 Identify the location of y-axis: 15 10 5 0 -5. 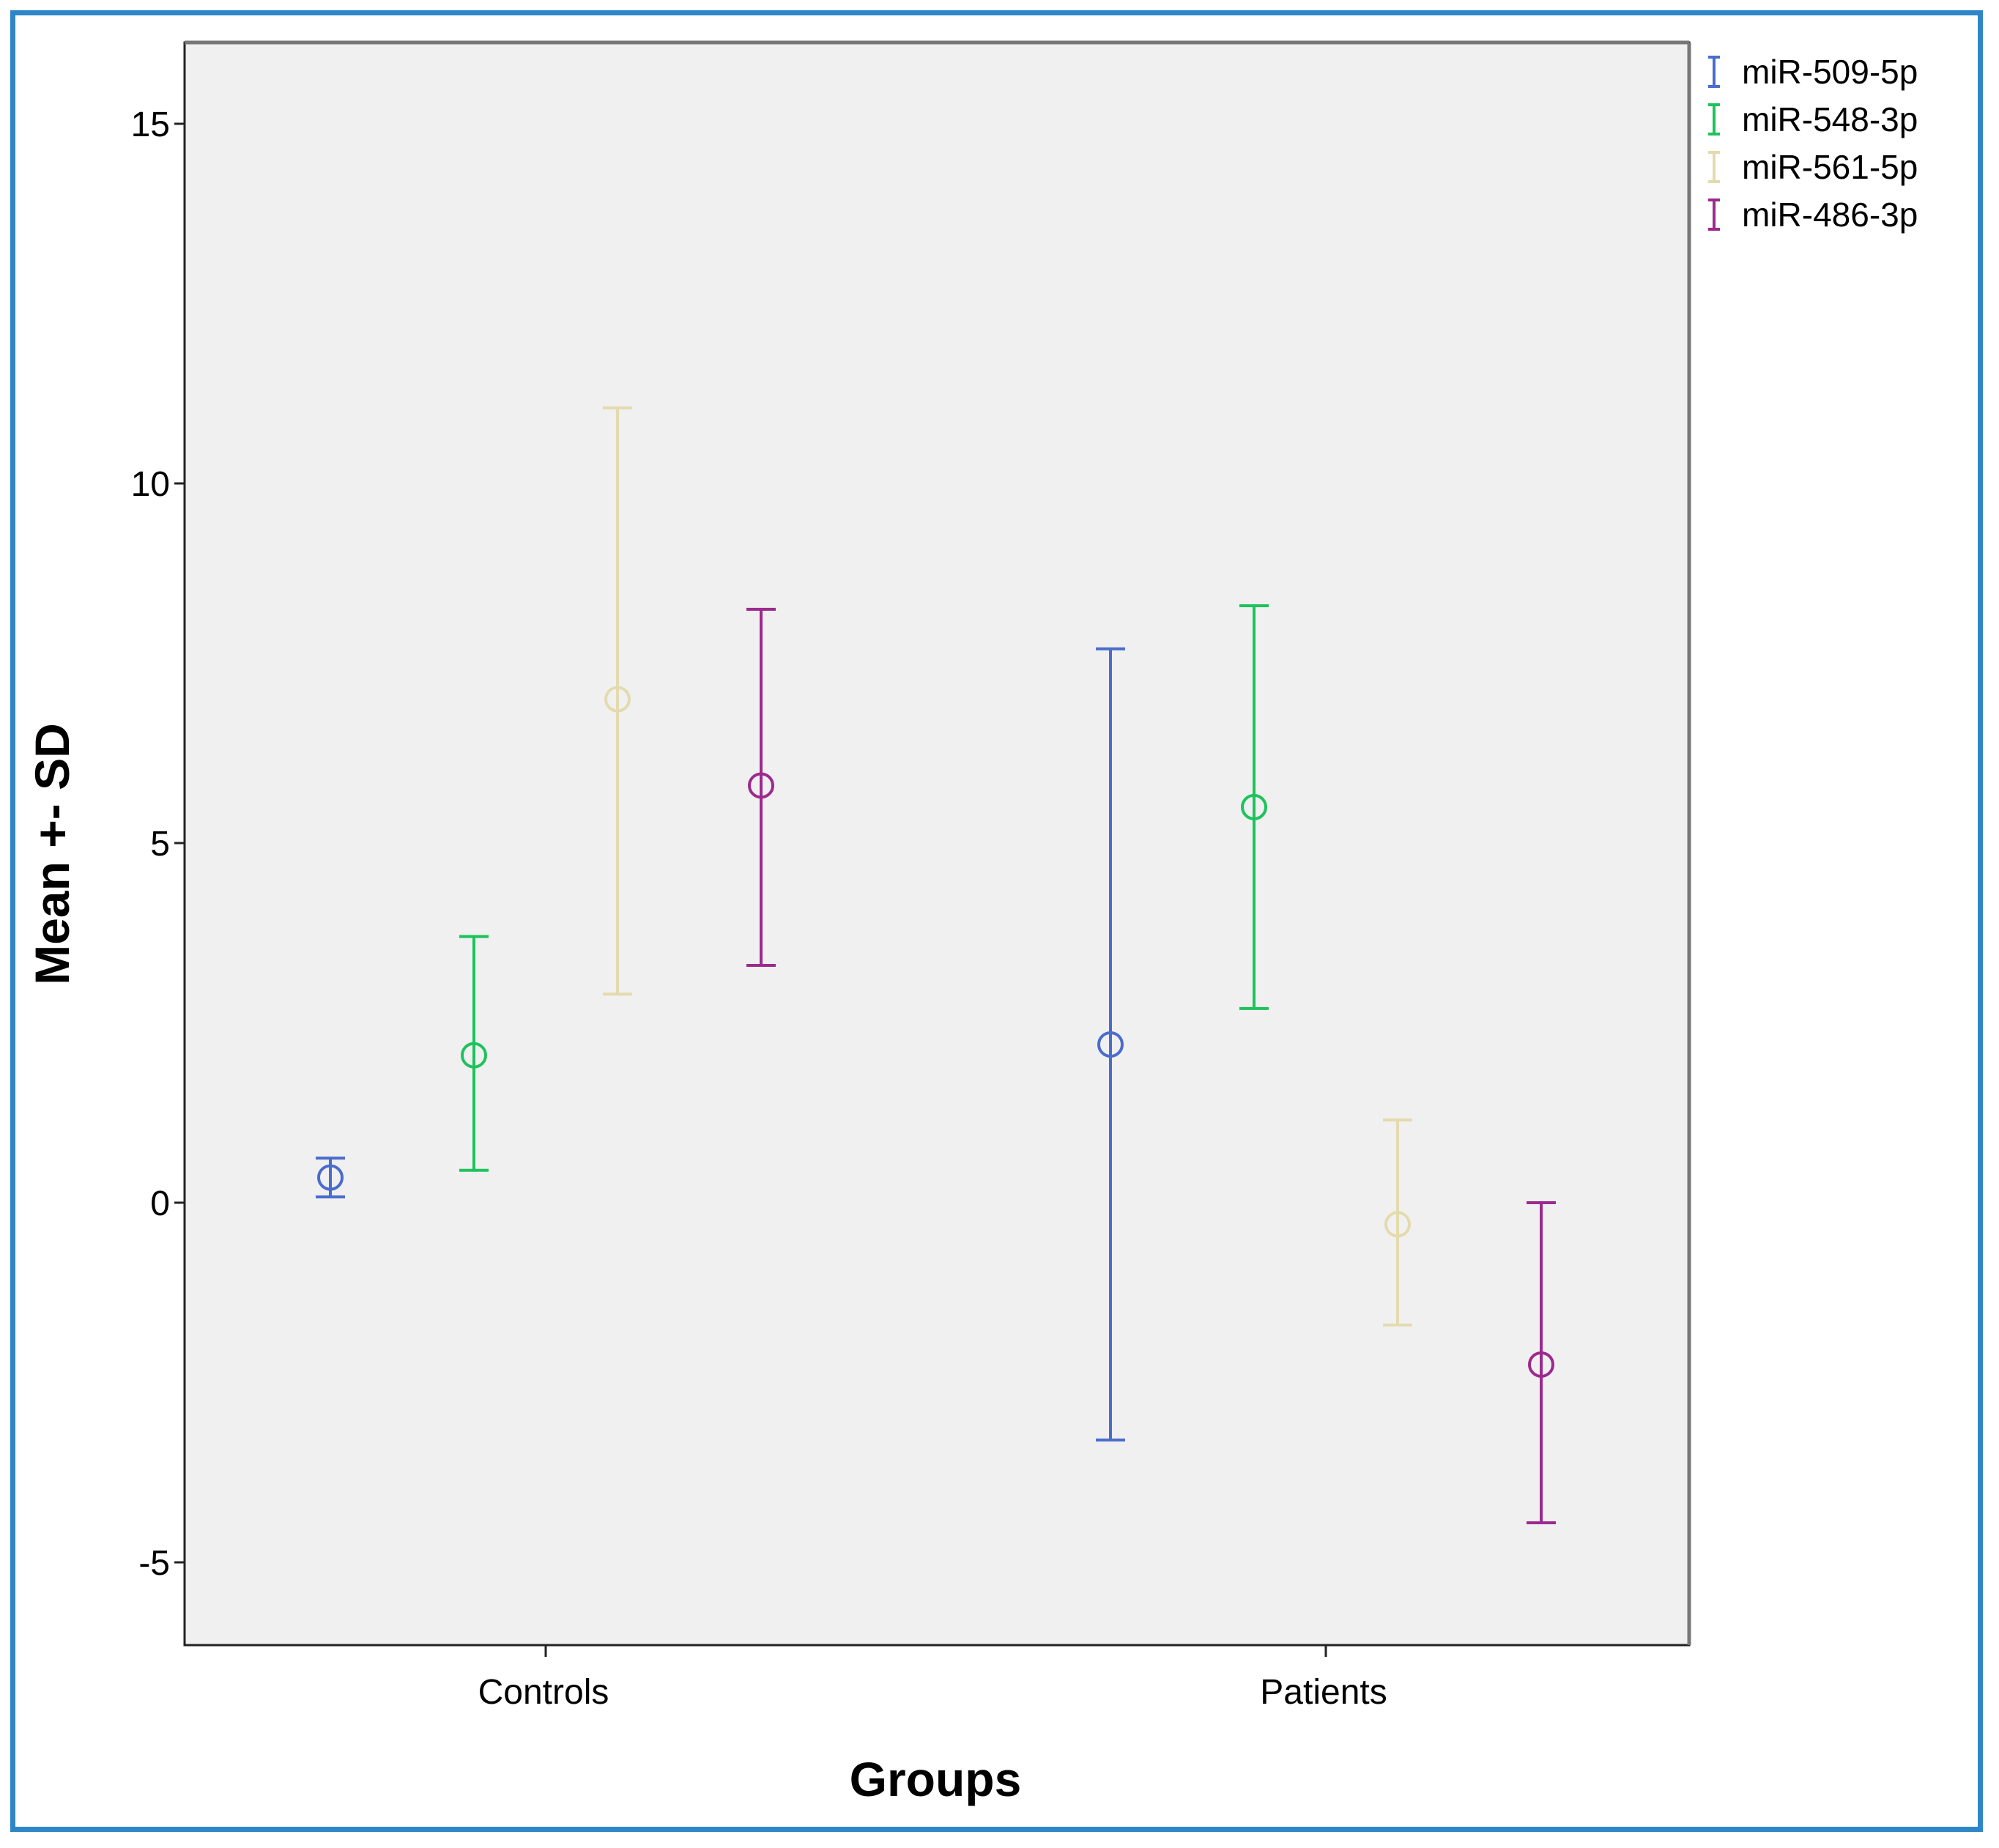
(158, 844).